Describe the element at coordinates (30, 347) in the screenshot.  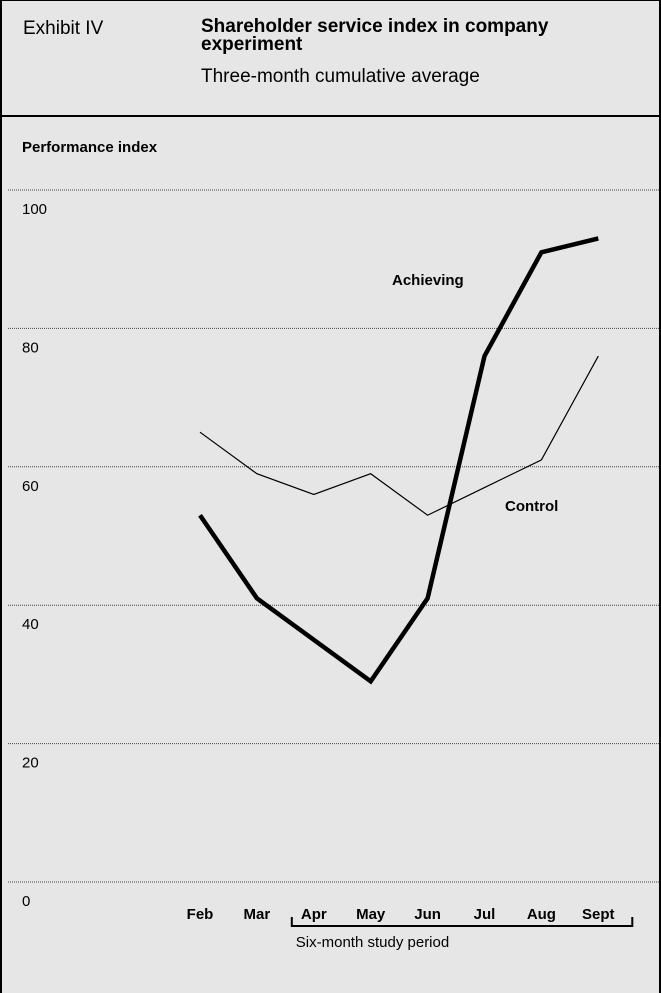
I see `y-tick-80: 80` at that location.